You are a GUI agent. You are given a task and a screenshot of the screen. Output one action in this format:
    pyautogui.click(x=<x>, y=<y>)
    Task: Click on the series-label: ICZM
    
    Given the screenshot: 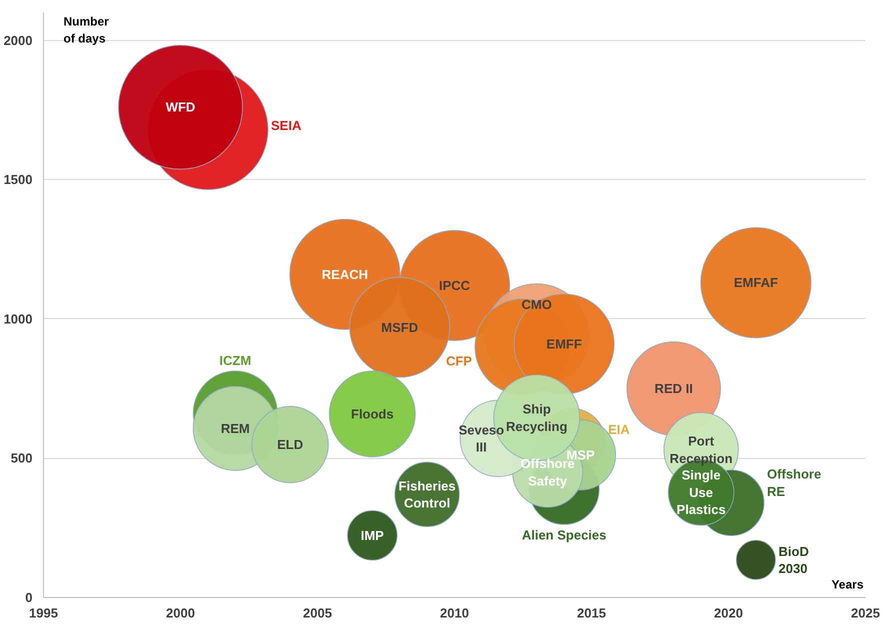 What is the action you would take?
    pyautogui.click(x=235, y=360)
    